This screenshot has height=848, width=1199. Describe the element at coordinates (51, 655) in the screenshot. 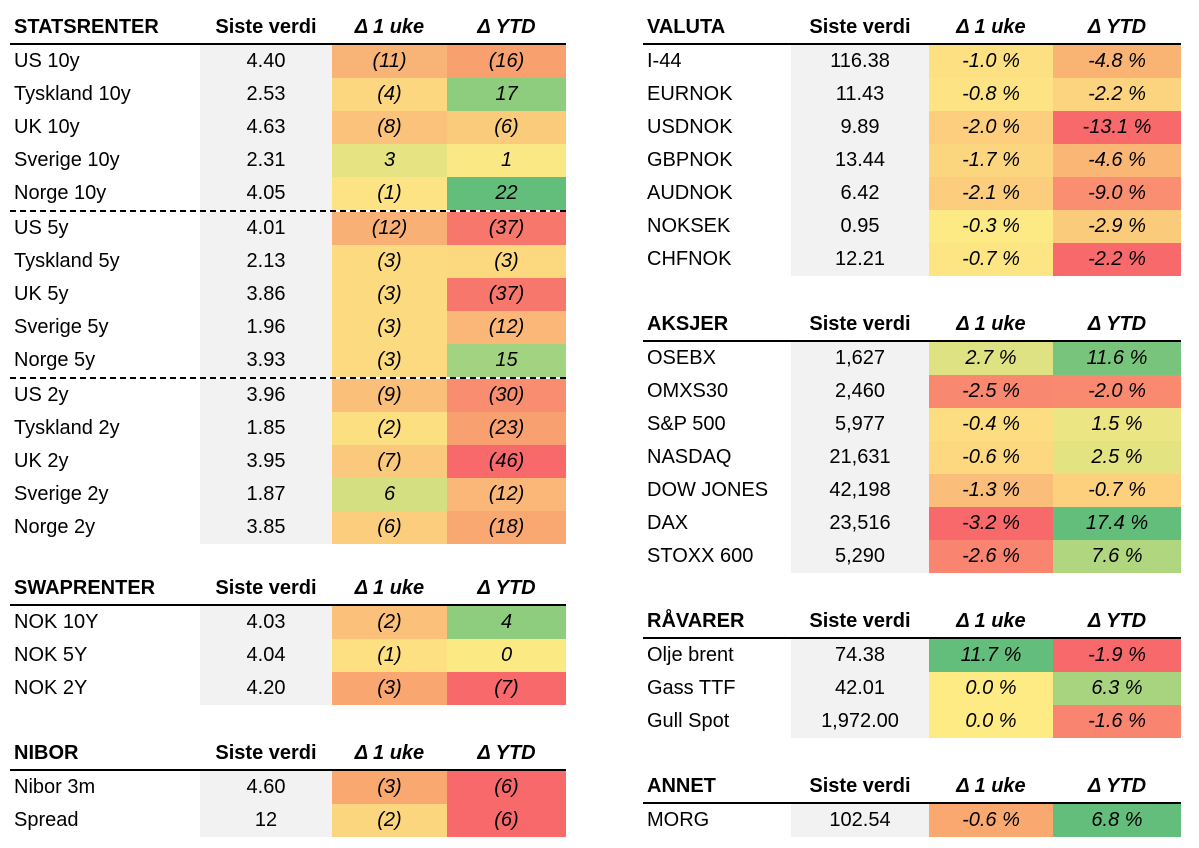

I see `row-name: NOK 5Y` at that location.